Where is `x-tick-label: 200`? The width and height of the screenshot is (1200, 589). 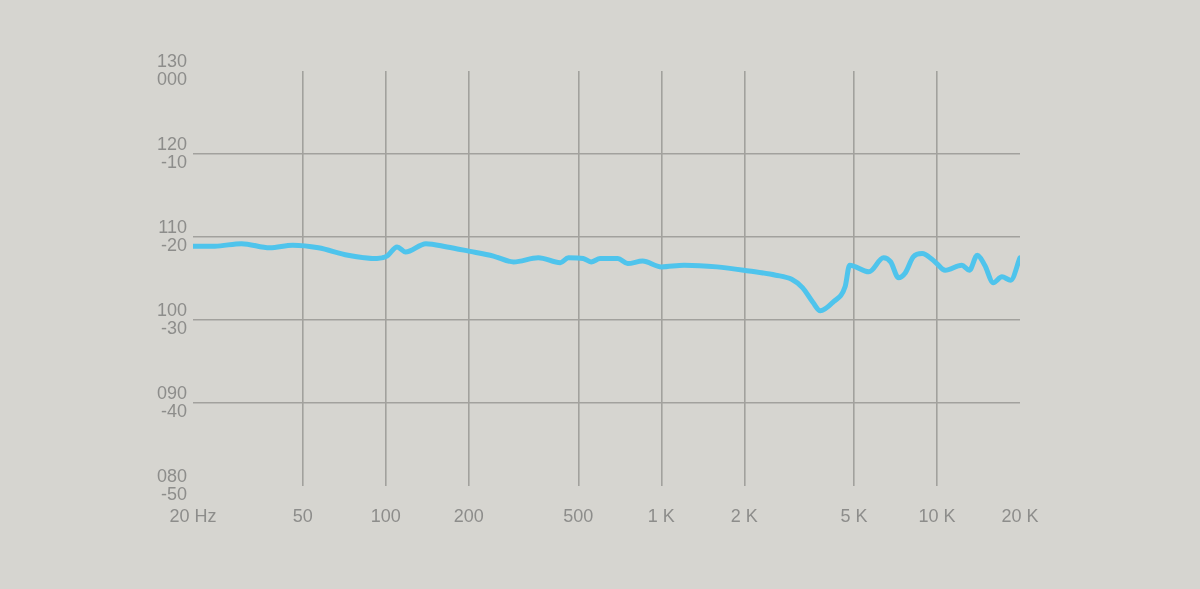
x-tick-label: 200 is located at coordinates (468, 515).